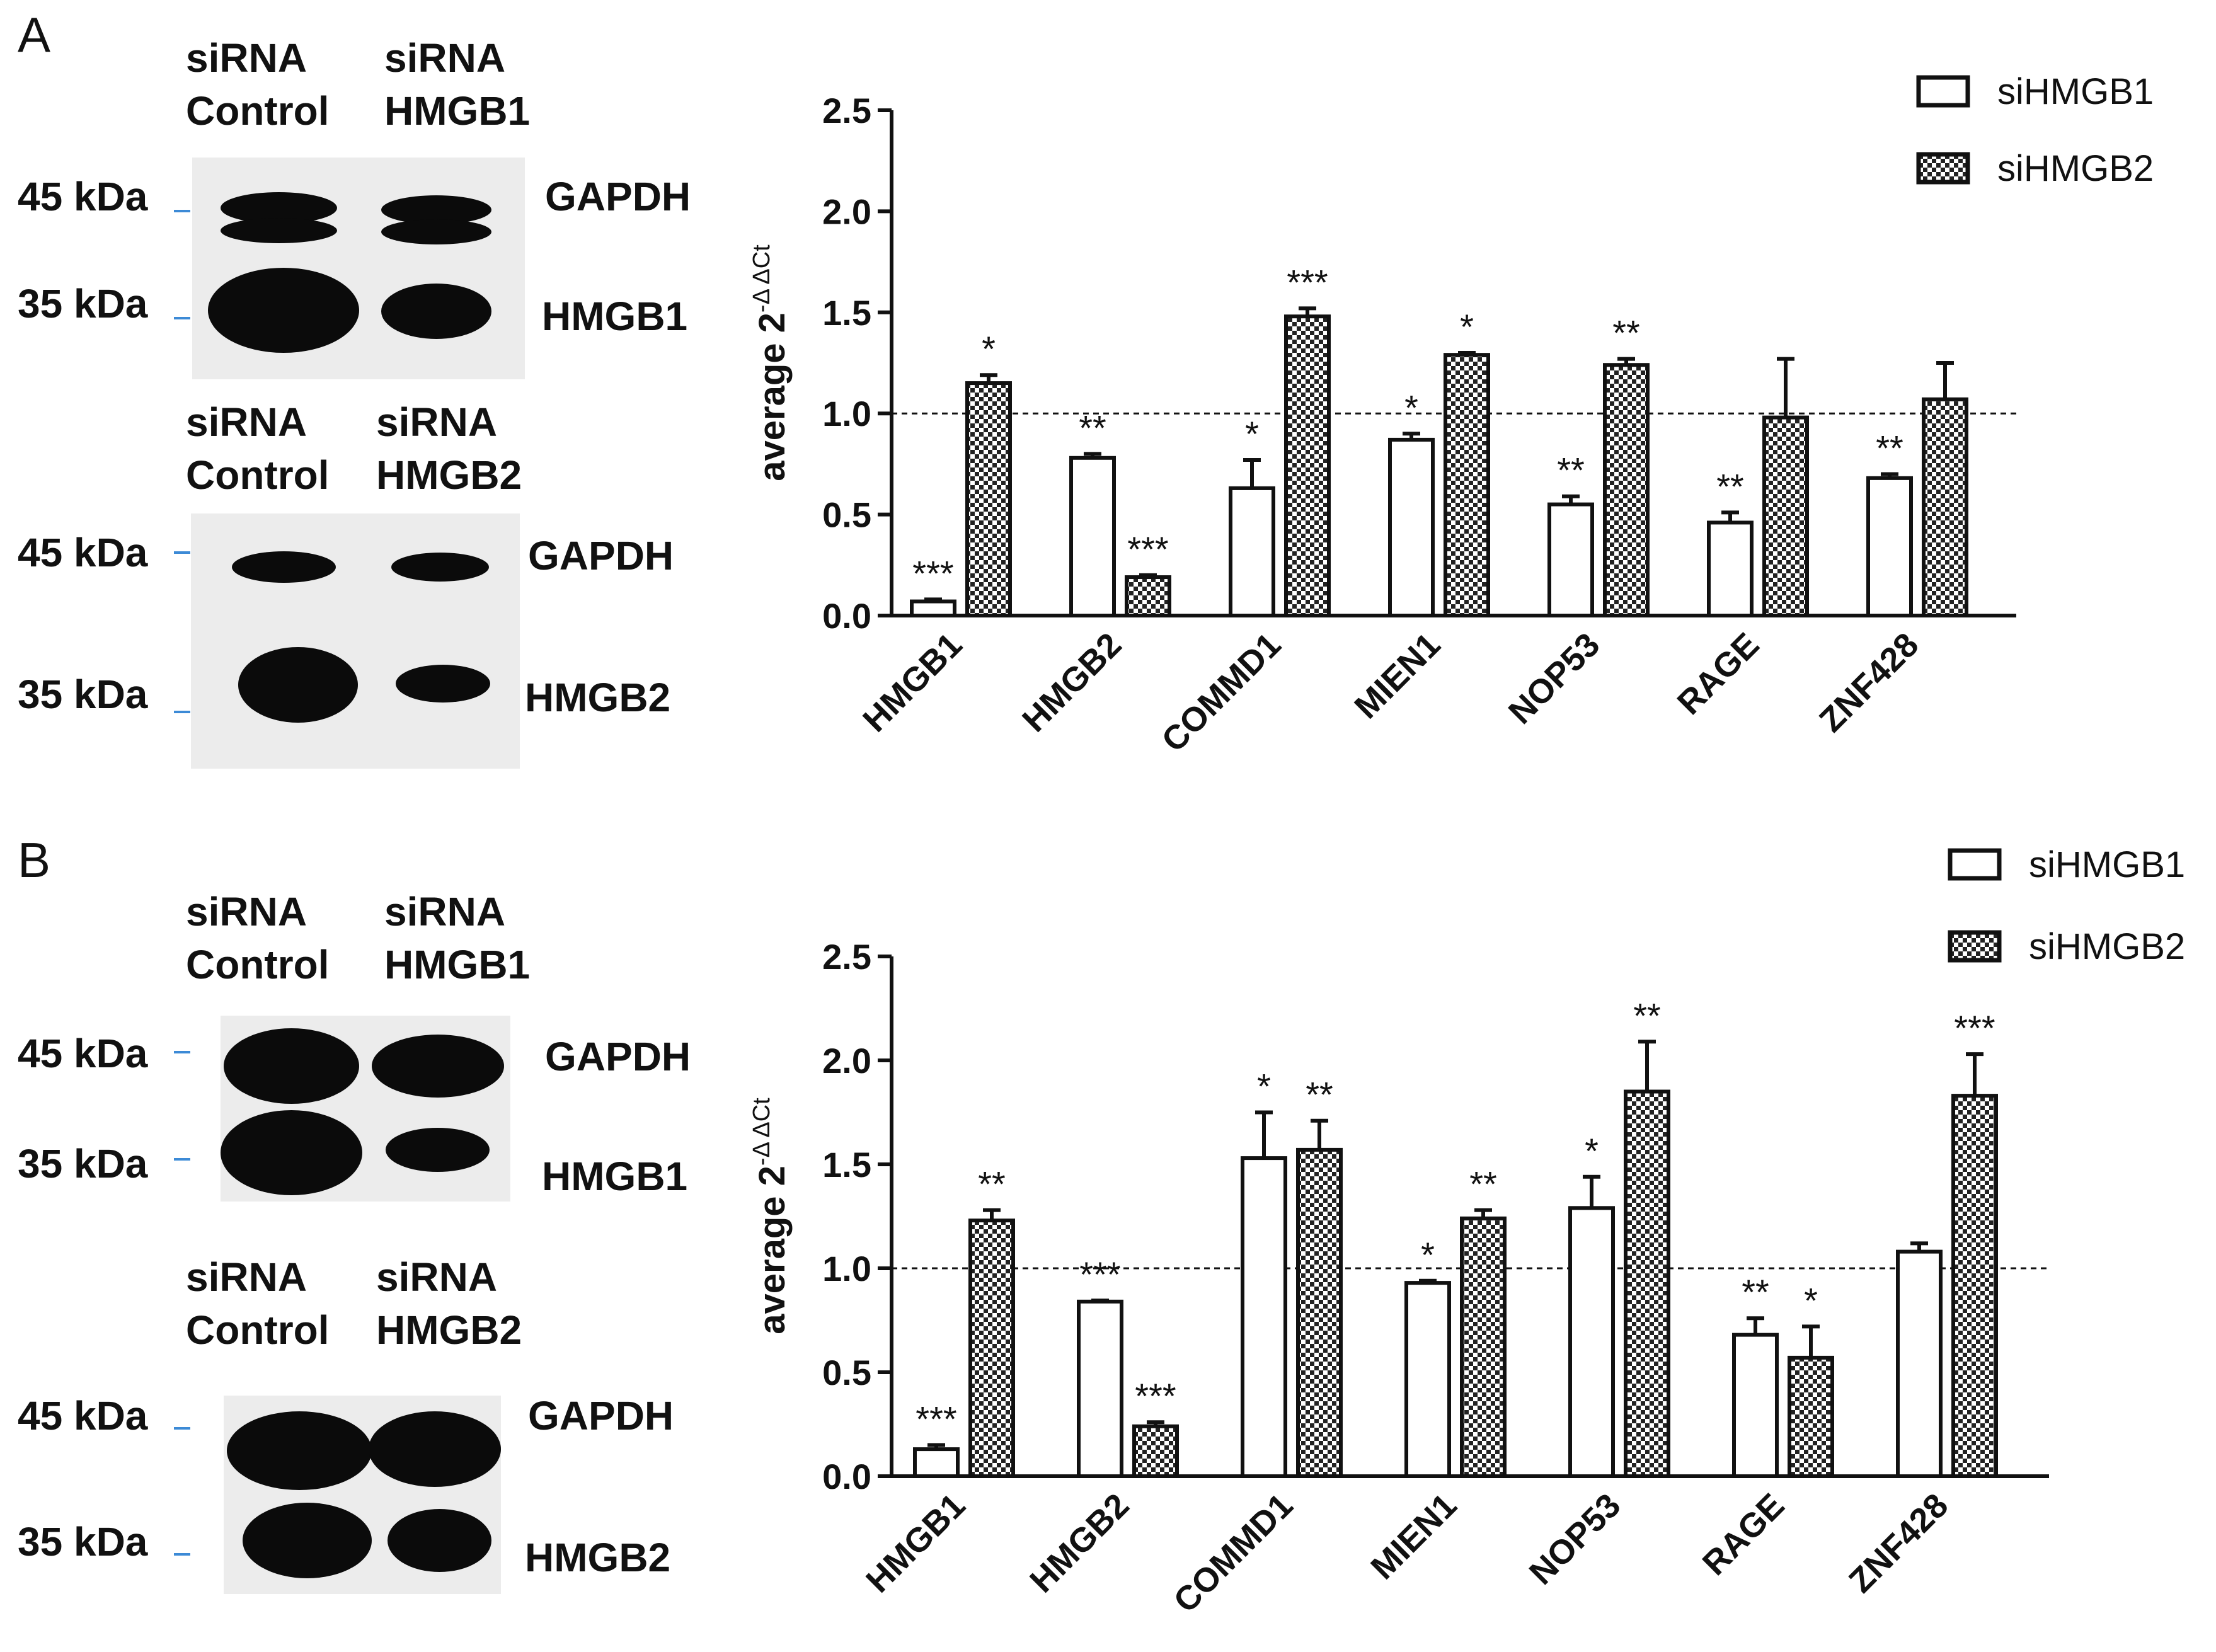 The width and height of the screenshot is (2216, 1652). Describe the element at coordinates (34, 34) in the screenshot. I see `panel-letter-a: A` at that location.